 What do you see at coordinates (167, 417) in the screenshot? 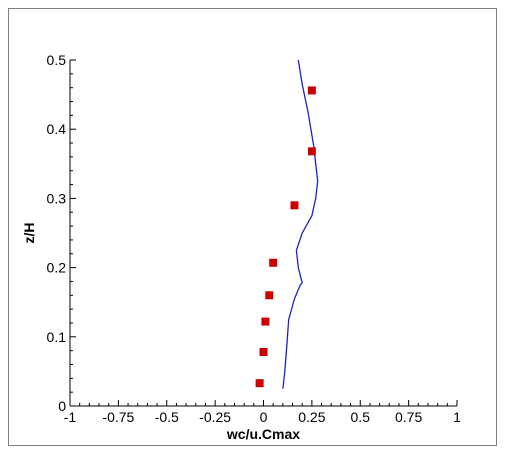
I see `x-tick-label: -0.5` at bounding box center [167, 417].